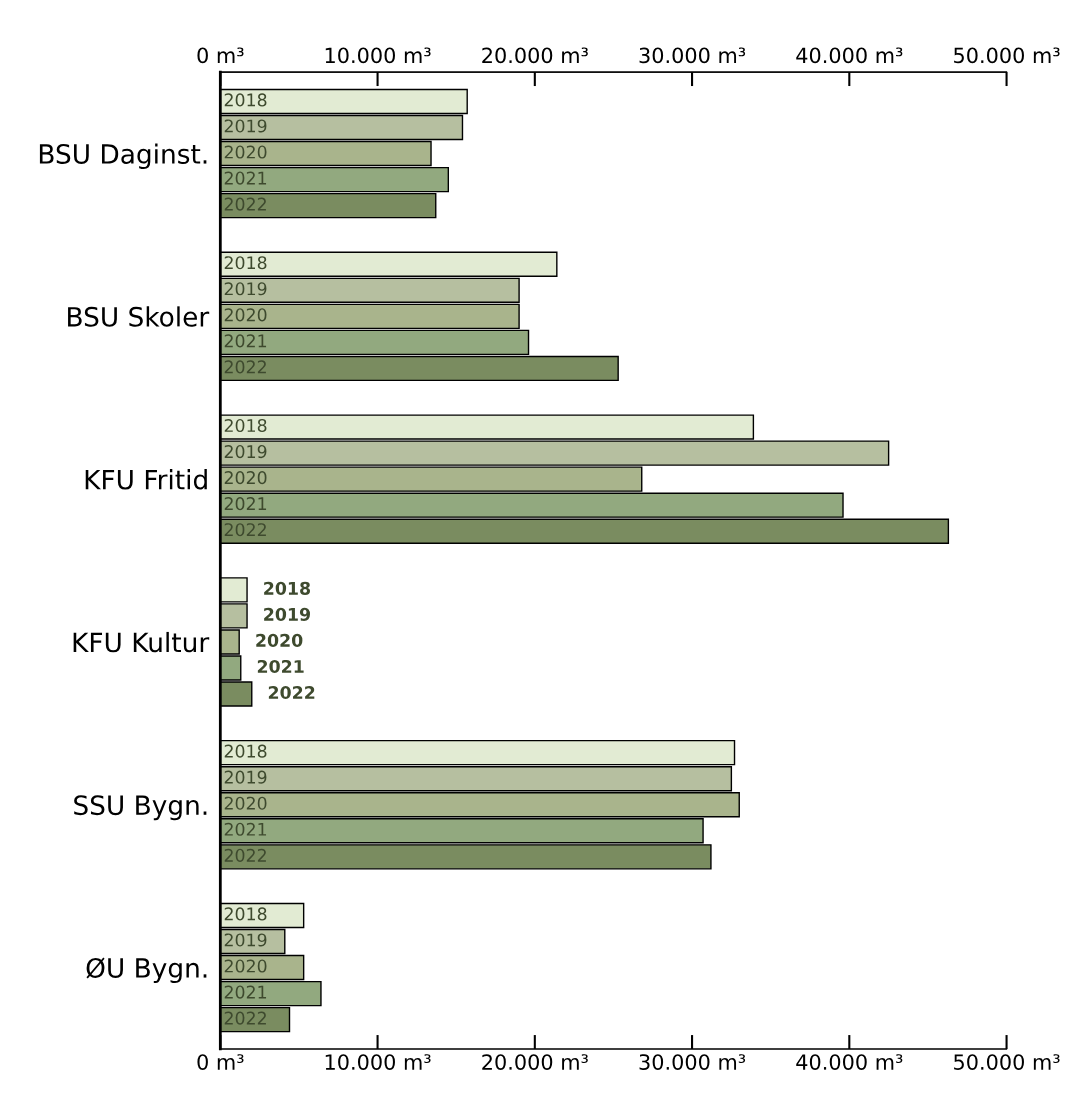  What do you see at coordinates (245, 178) in the screenshot?
I see `series-label: 2021` at bounding box center [245, 178].